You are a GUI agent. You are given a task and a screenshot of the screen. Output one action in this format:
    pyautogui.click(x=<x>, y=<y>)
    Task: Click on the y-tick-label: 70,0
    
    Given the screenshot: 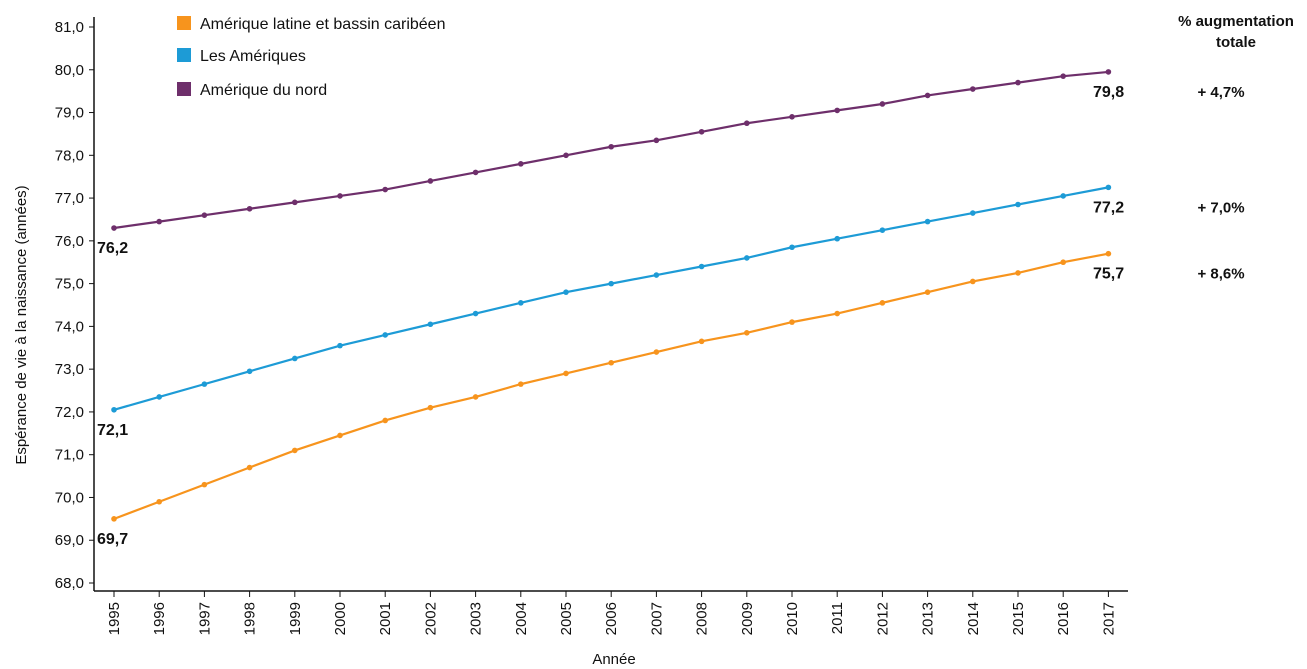 What is the action you would take?
    pyautogui.click(x=69, y=497)
    